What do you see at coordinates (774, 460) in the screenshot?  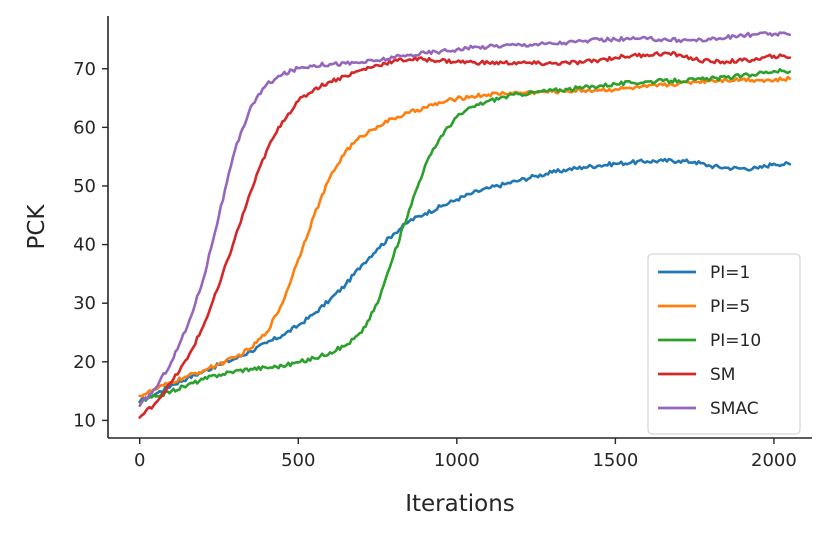 I see `x-tick-label: 2000` at bounding box center [774, 460].